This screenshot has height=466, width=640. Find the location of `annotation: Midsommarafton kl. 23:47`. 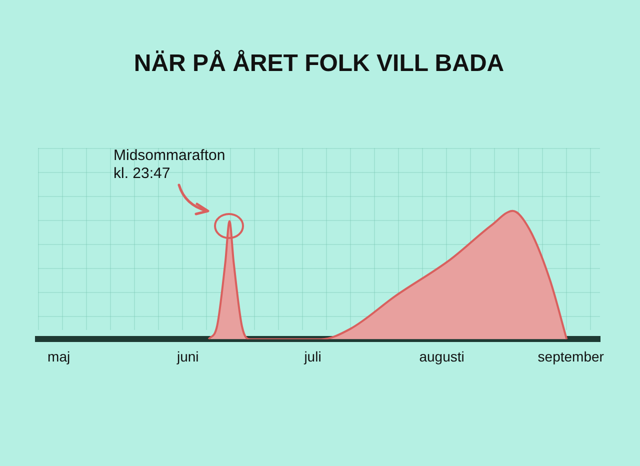

annotation: Midsommarafton kl. 23:47 is located at coordinates (169, 164).